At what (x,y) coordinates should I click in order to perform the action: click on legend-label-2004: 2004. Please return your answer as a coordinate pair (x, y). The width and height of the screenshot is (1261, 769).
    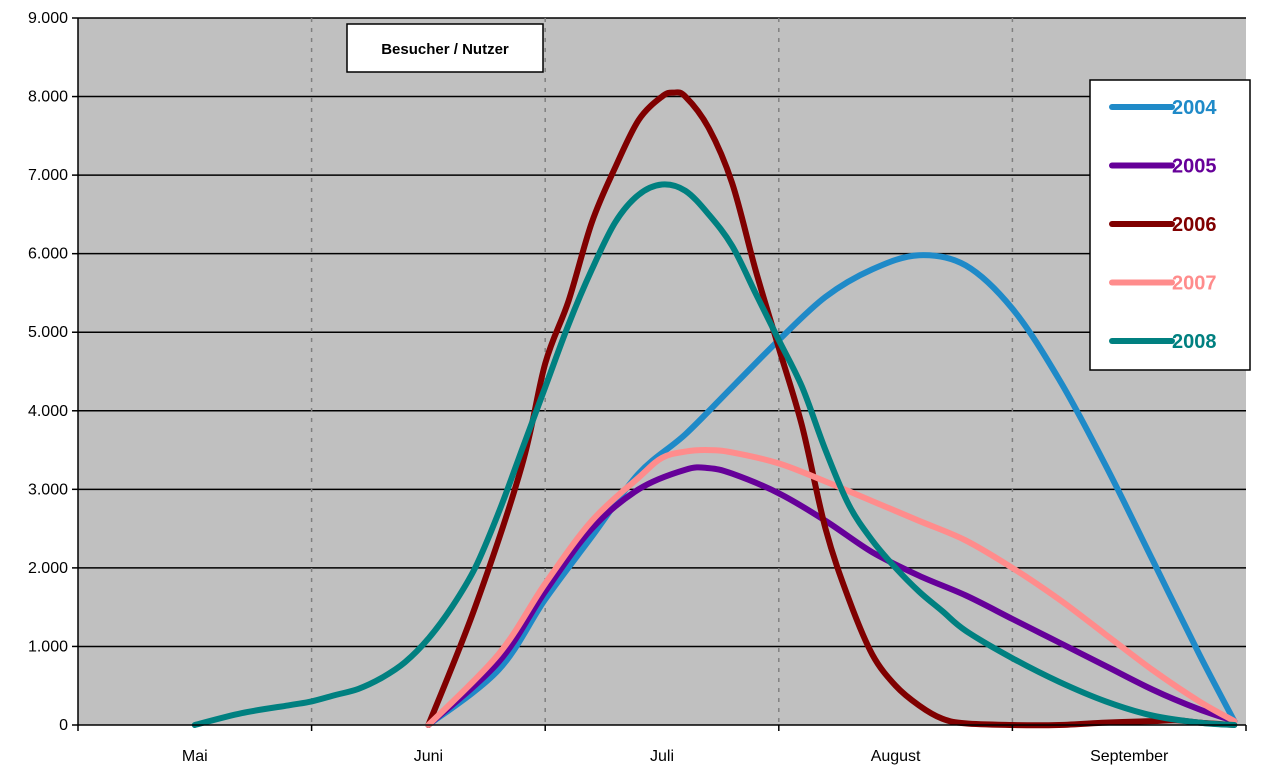
    Looking at the image, I should click on (1194, 108).